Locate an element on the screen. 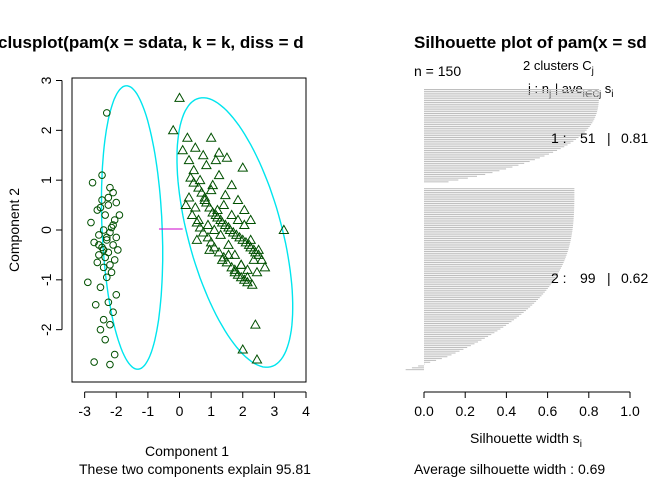  cluster-2-sep: | is located at coordinates (609, 278).